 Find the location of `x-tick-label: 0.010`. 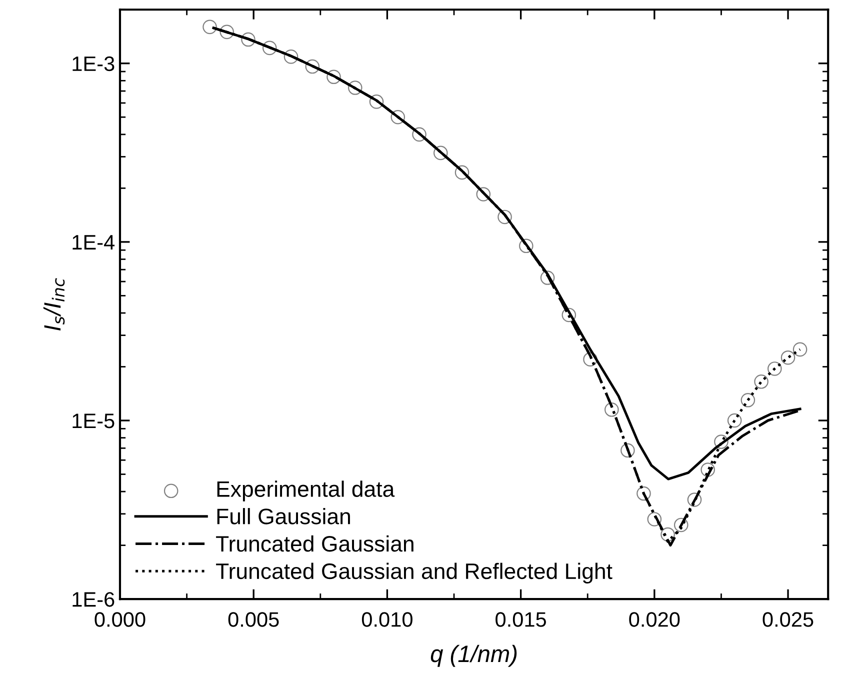

x-tick-label: 0.010 is located at coordinates (387, 619).